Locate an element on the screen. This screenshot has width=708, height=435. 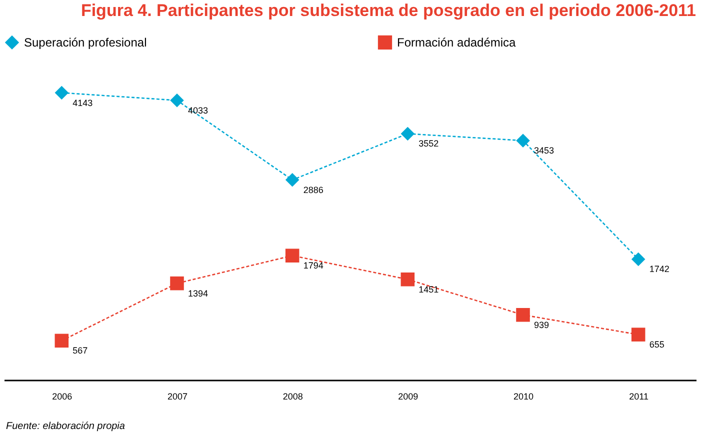
data-label: 3552 is located at coordinates (428, 143).